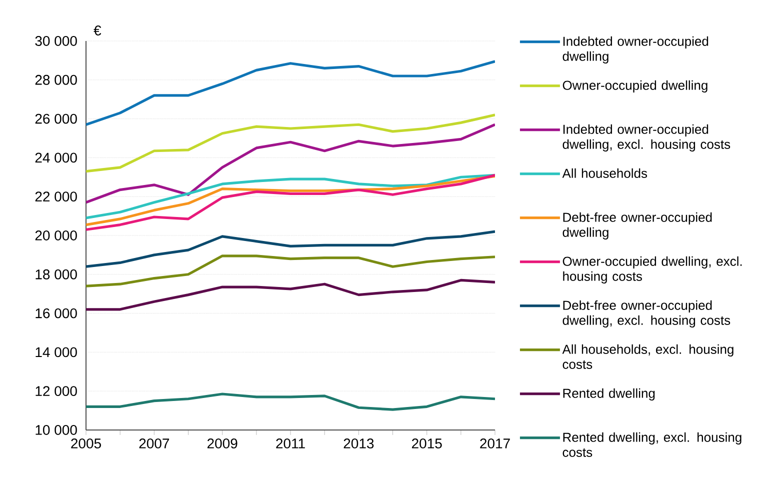  Describe the element at coordinates (648, 356) in the screenshot. I see `legend-label: All households, excl. housing costs` at that location.